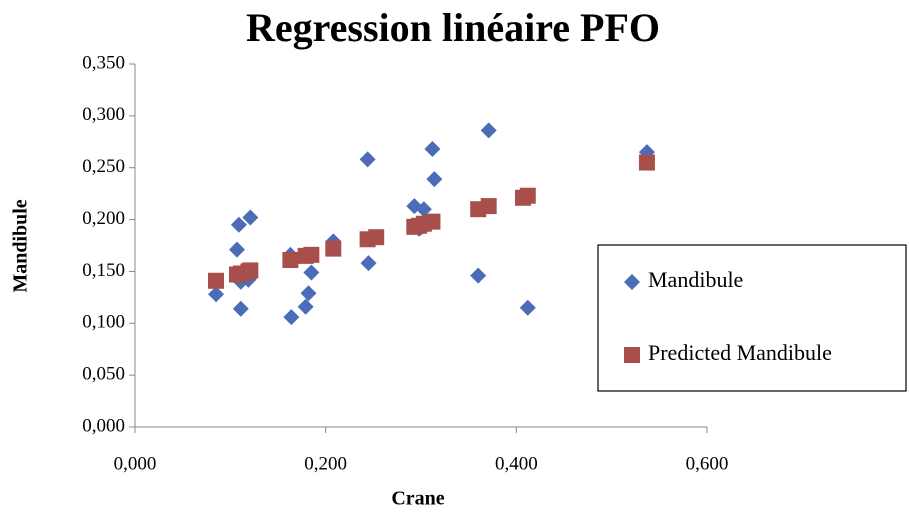 This screenshot has width=909, height=513. What do you see at coordinates (752, 318) in the screenshot?
I see `legend-box` at bounding box center [752, 318].